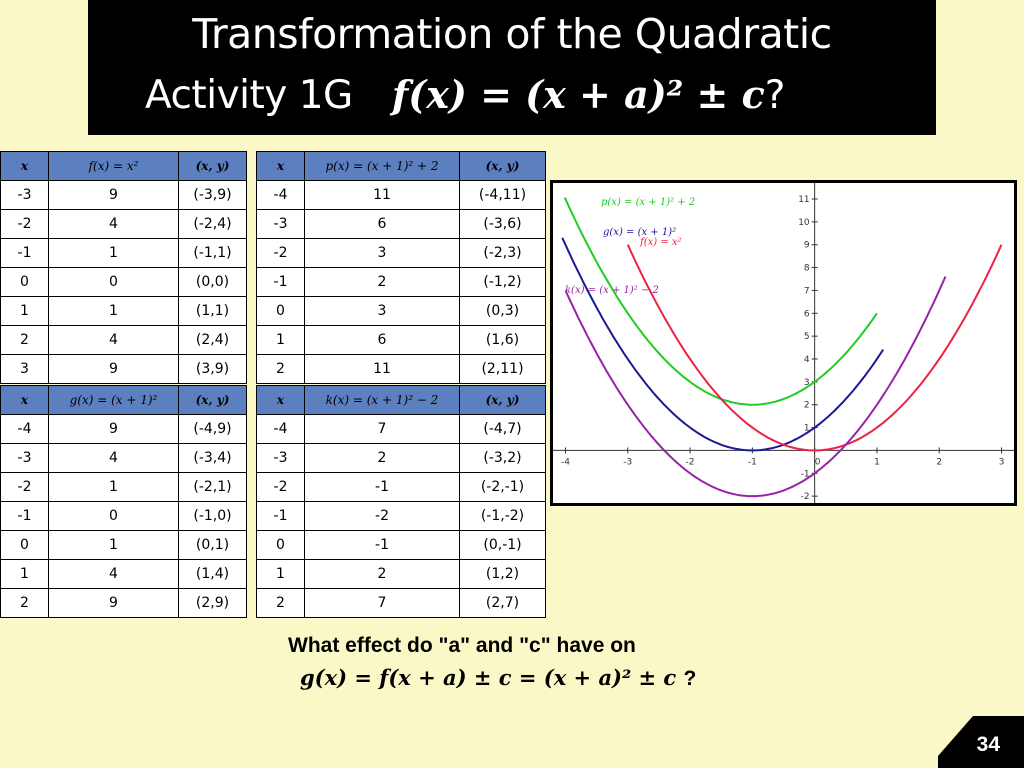  I want to click on y-tick-label: 3, so click(807, 383).